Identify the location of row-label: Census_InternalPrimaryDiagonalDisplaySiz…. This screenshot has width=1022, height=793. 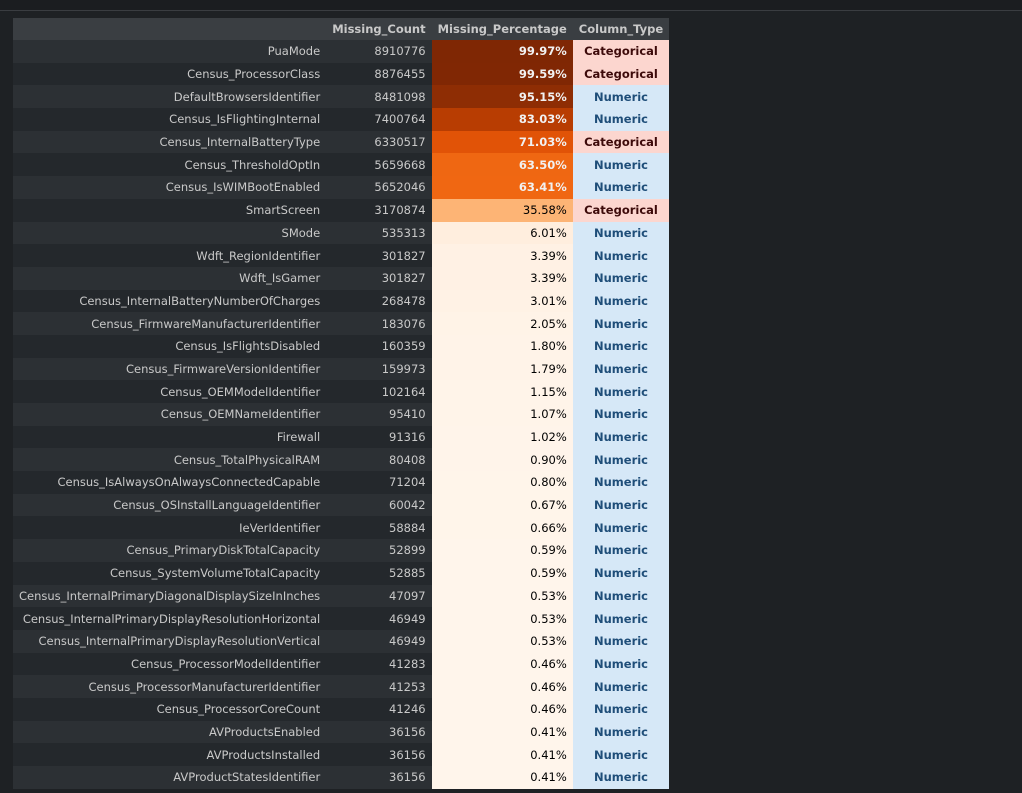
(170, 596).